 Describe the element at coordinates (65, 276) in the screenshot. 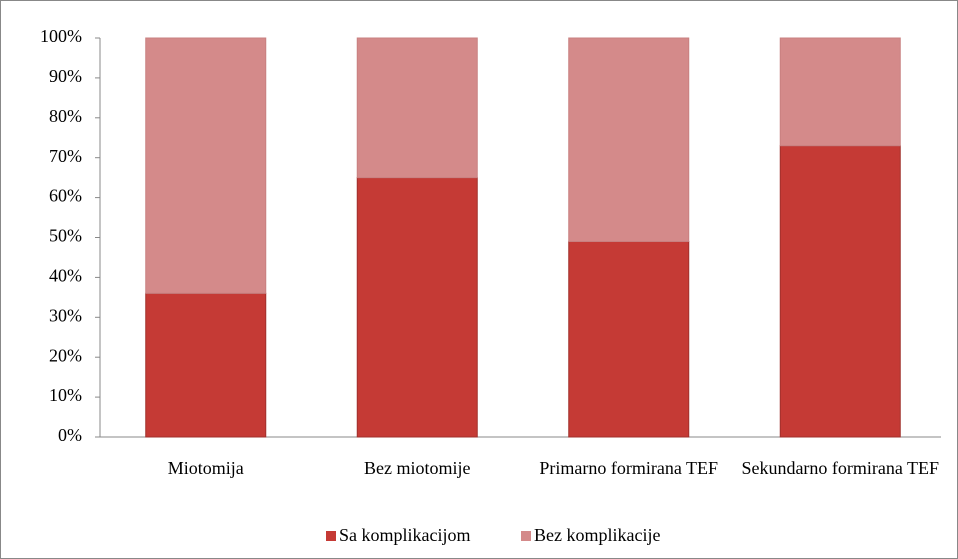

I see `y-tick-label: 40%` at that location.